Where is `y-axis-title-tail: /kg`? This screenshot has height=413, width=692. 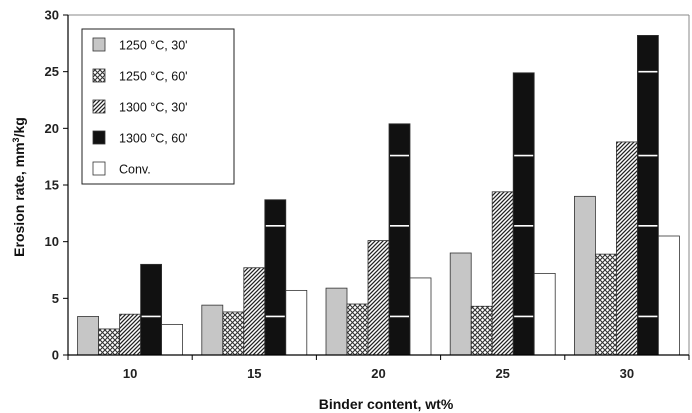 y-axis-title-tail: /kg is located at coordinates (19, 127).